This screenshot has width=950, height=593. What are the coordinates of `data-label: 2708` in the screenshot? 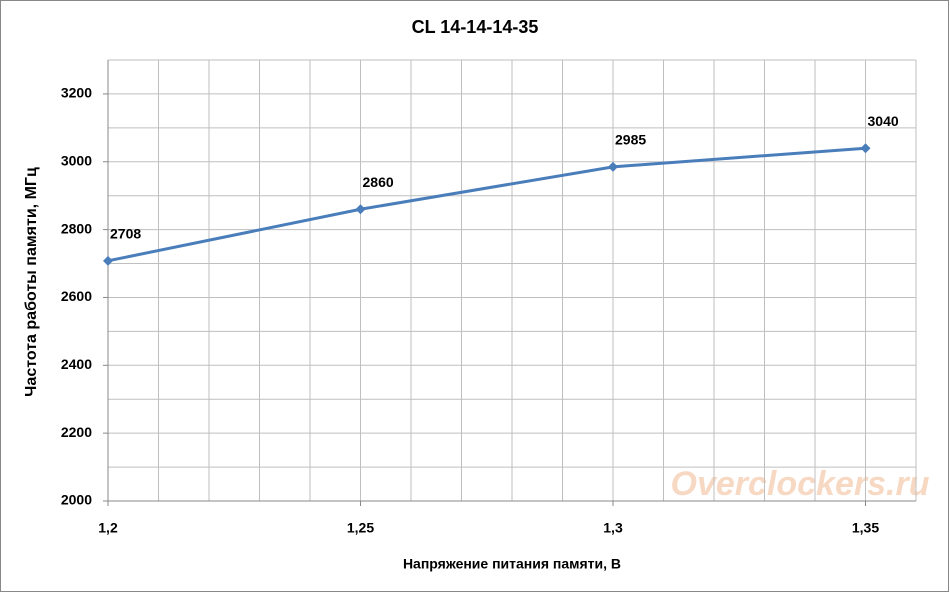 It's located at (125, 234).